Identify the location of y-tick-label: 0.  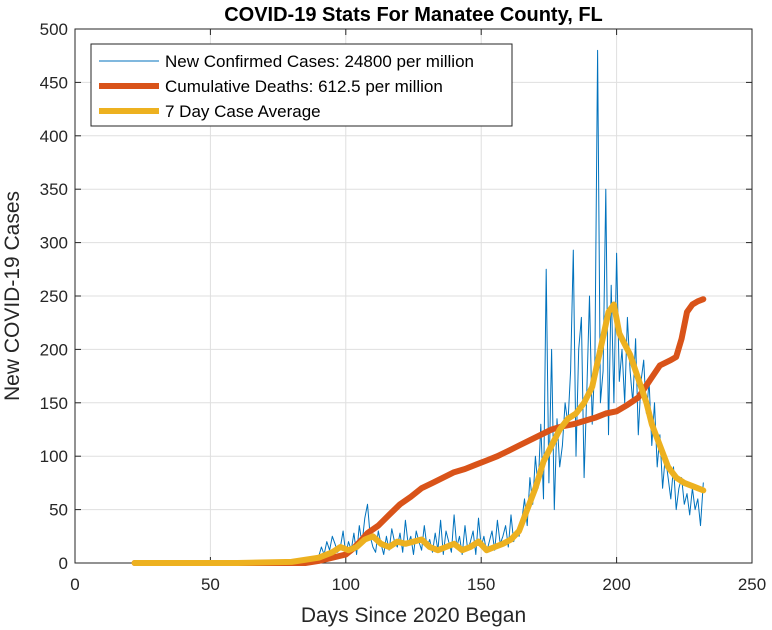
(63, 563).